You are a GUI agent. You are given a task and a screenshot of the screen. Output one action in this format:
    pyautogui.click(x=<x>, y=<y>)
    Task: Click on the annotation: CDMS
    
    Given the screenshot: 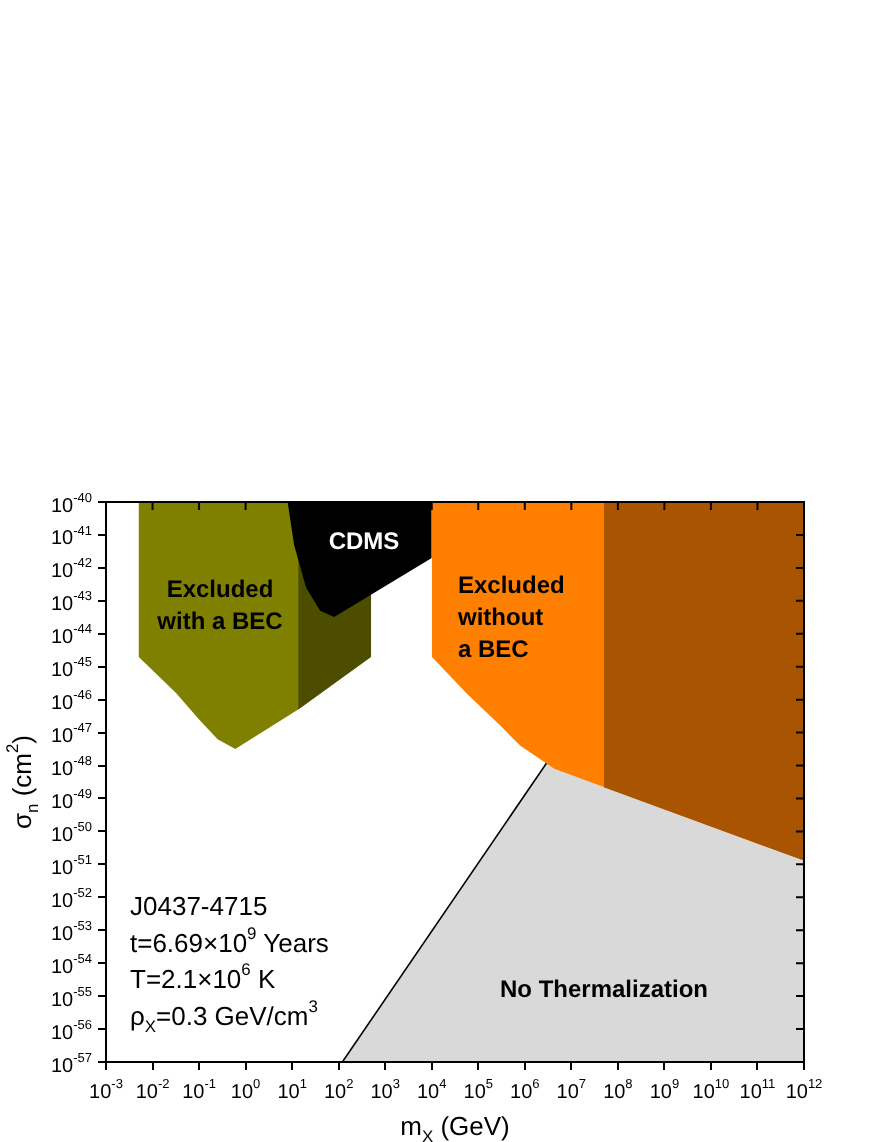 What is the action you would take?
    pyautogui.click(x=364, y=540)
    